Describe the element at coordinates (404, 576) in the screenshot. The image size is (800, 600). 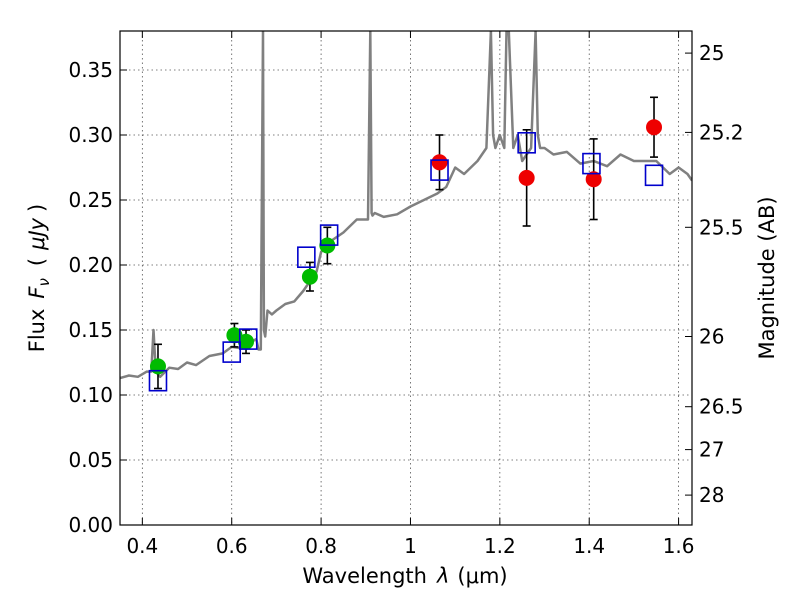
I see `x-axis-label: Wavelength λ (μm)` at that location.